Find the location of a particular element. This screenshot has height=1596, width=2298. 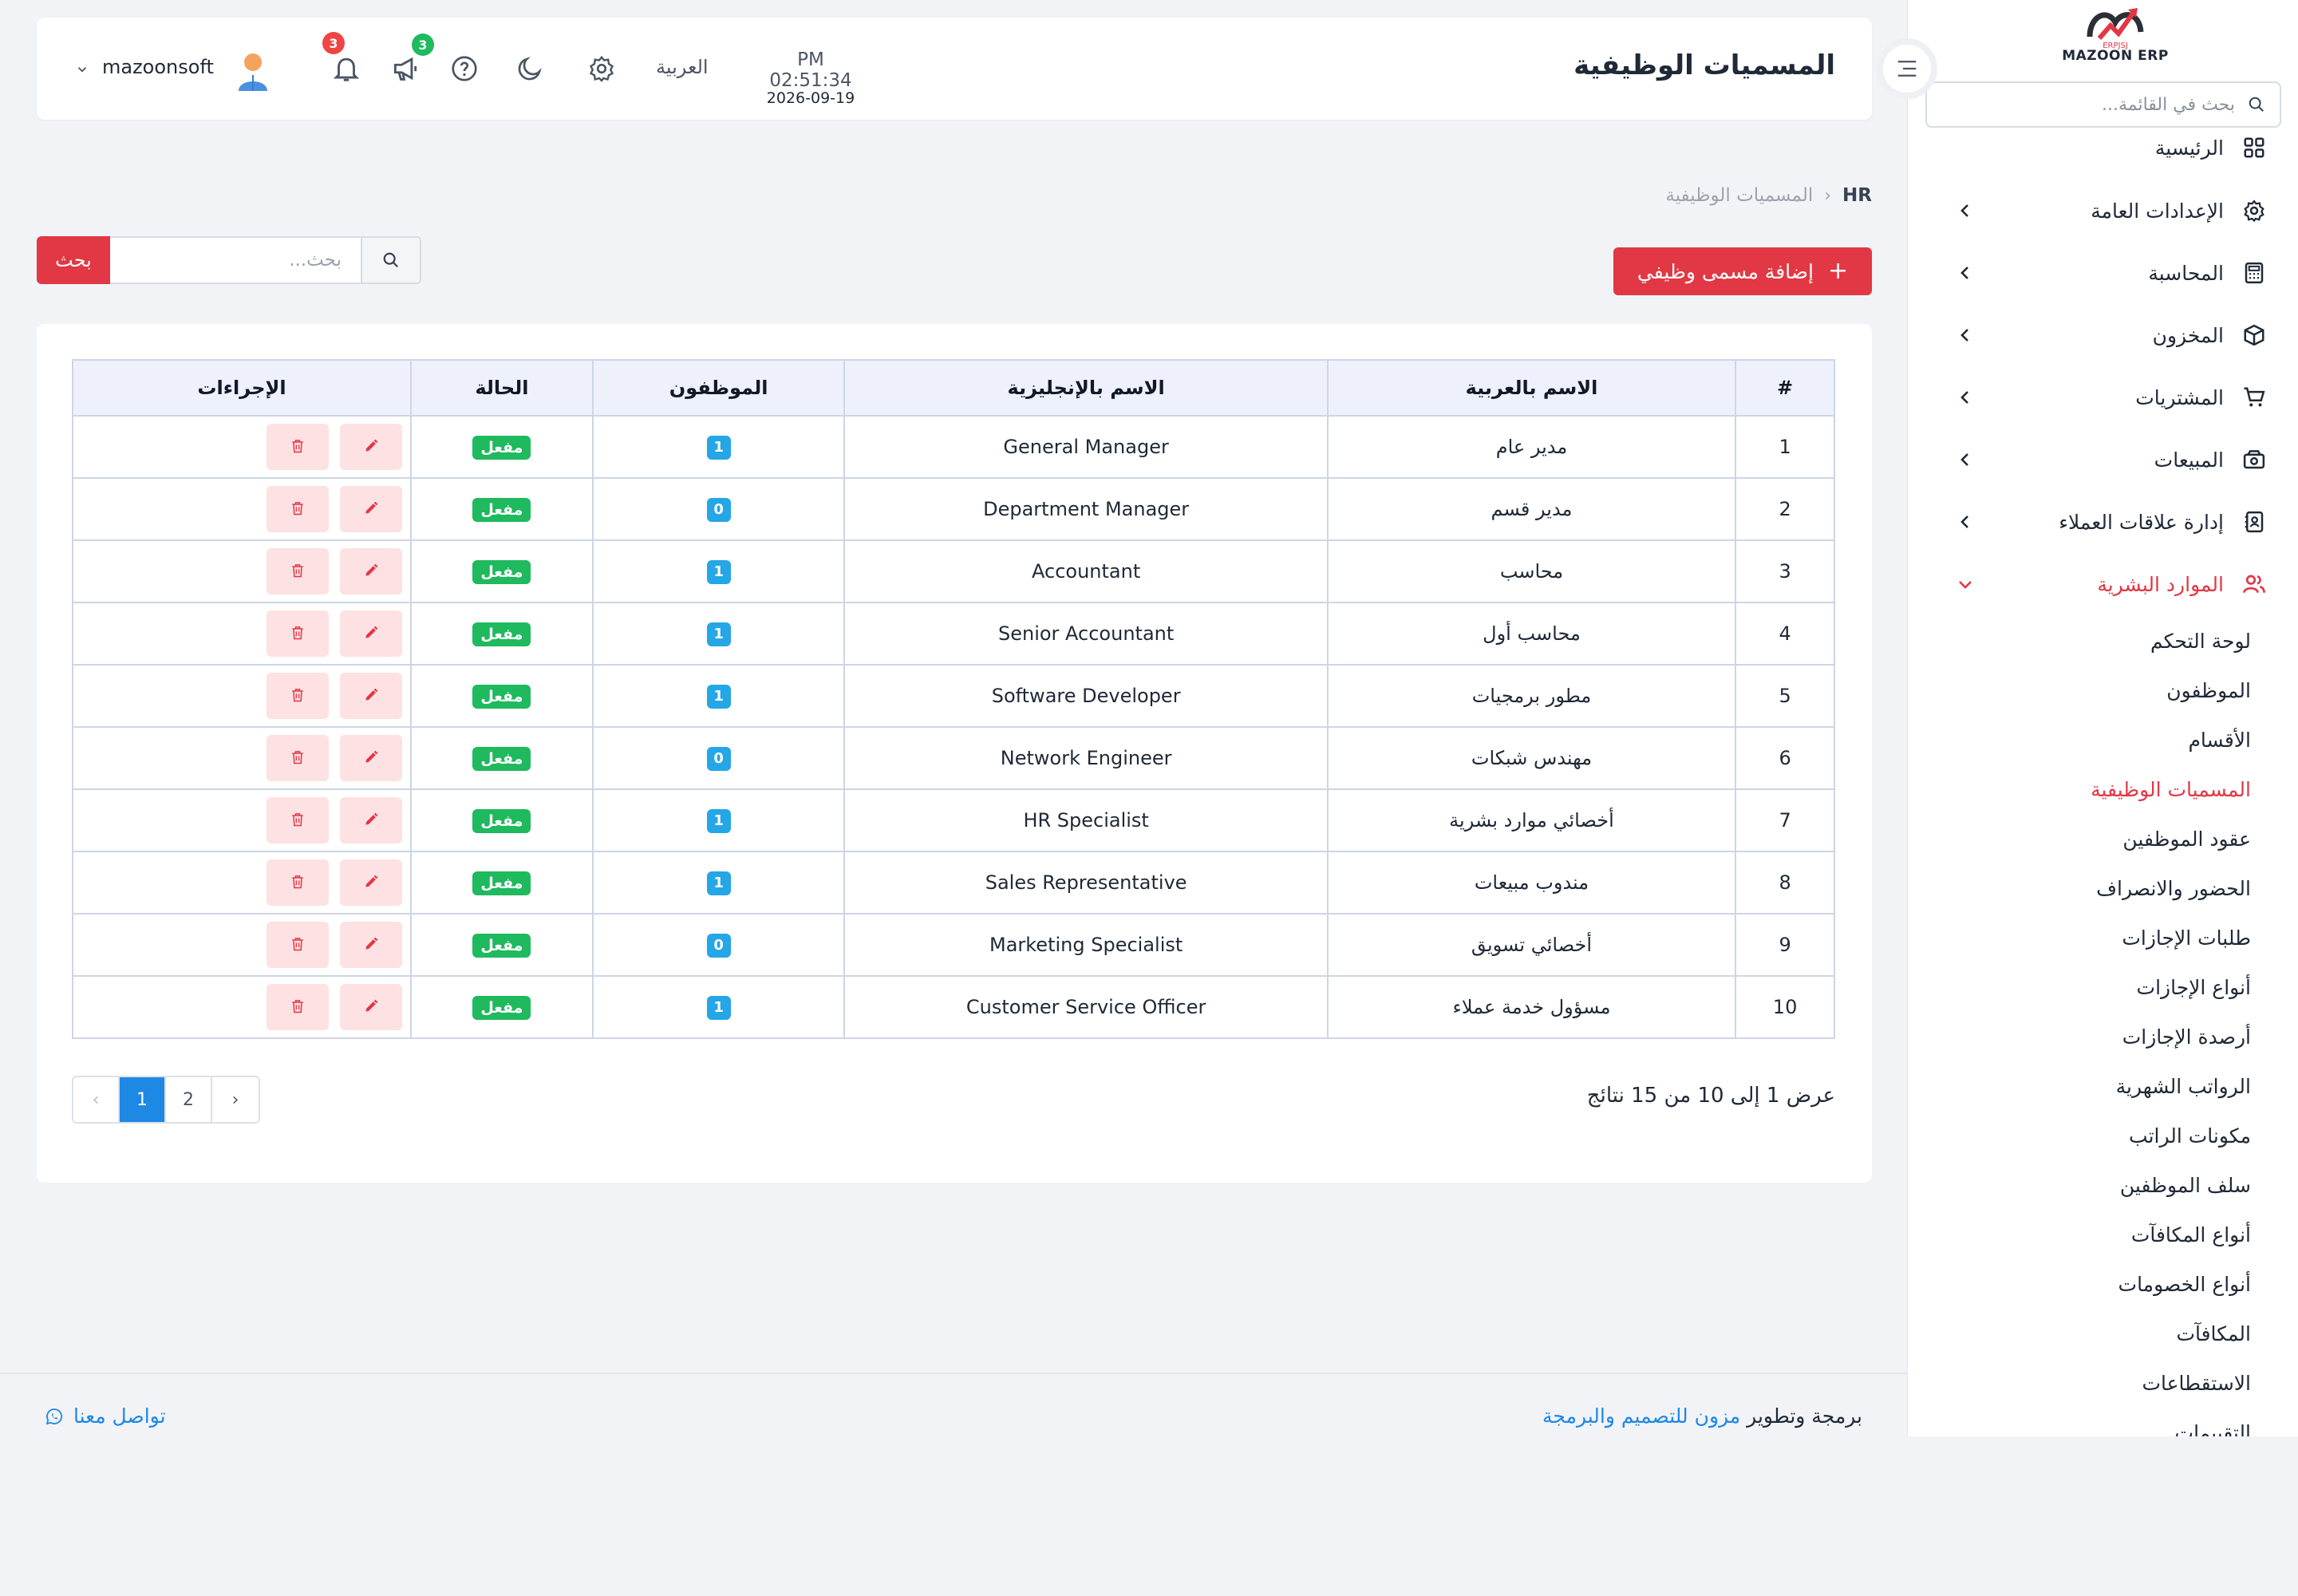

sidebar-item-label: الموارد البشرية is located at coordinates (2161, 584).